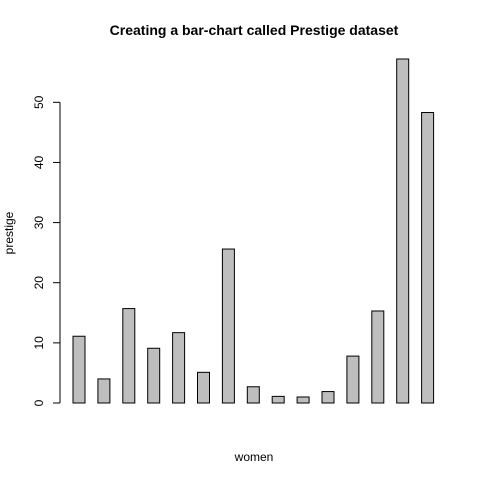  I want to click on y-axis-label: prestige, so click(9, 232).